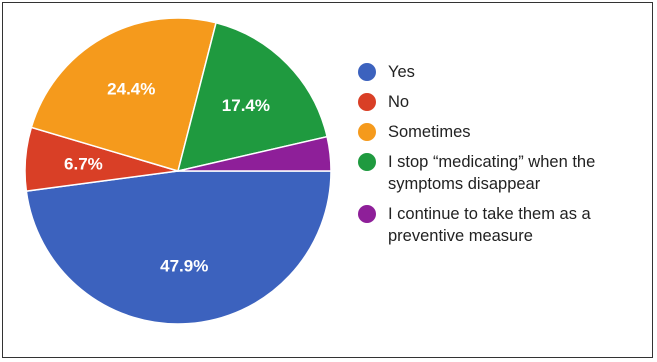 The height and width of the screenshot is (362, 657). What do you see at coordinates (367, 162) in the screenshot?
I see `legend-swatch-stop-medicating` at bounding box center [367, 162].